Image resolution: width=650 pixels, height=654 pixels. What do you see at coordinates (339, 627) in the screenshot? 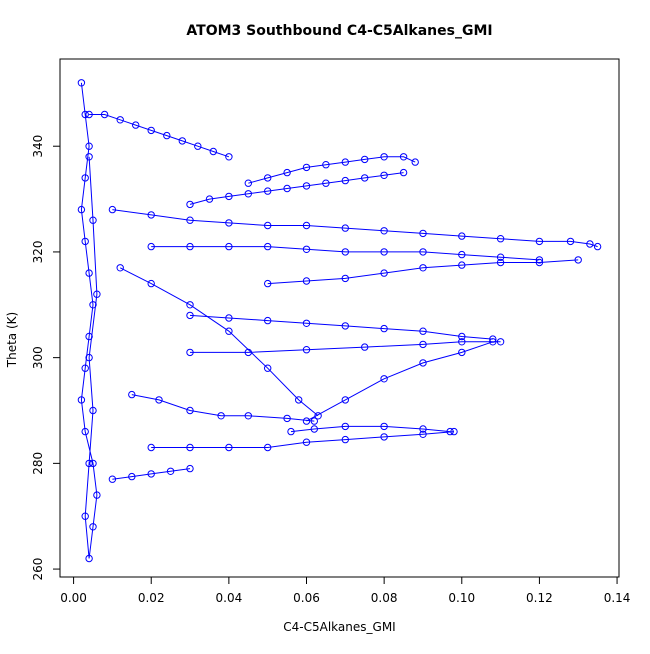
I see `x-axis-label: C4-C5Alkanes_GMI` at bounding box center [339, 627].